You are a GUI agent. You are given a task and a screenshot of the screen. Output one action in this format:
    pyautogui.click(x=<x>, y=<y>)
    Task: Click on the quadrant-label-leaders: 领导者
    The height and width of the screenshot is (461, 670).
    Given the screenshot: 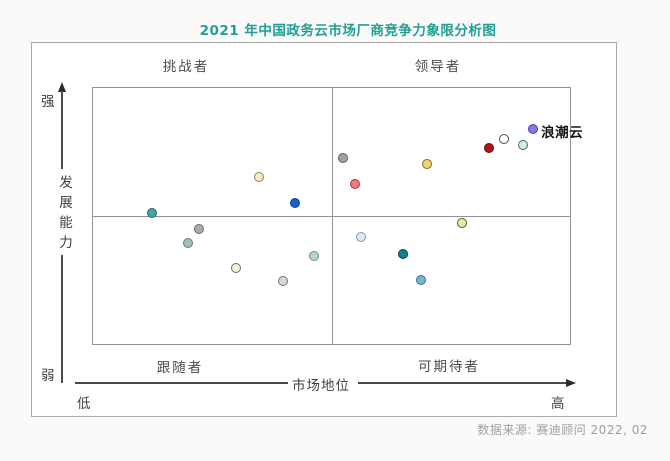 What is the action you would take?
    pyautogui.click(x=438, y=67)
    